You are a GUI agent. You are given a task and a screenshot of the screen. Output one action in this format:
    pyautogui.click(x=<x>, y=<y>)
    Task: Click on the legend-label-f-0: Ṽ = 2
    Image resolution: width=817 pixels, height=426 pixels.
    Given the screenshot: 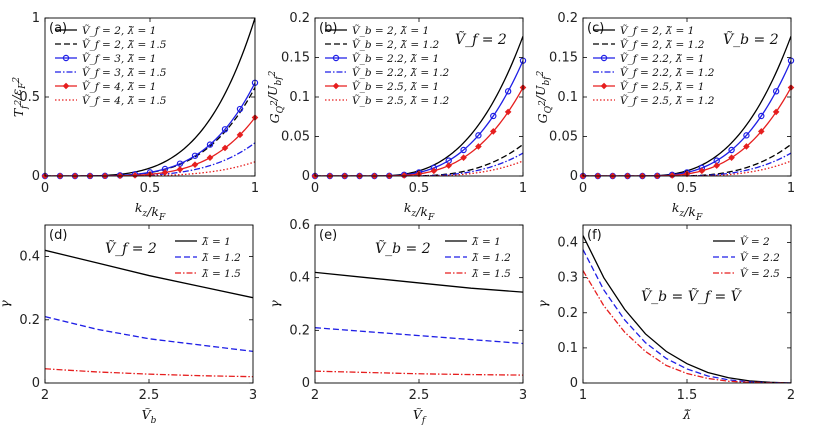 What is the action you would take?
    pyautogui.click(x=755, y=241)
    